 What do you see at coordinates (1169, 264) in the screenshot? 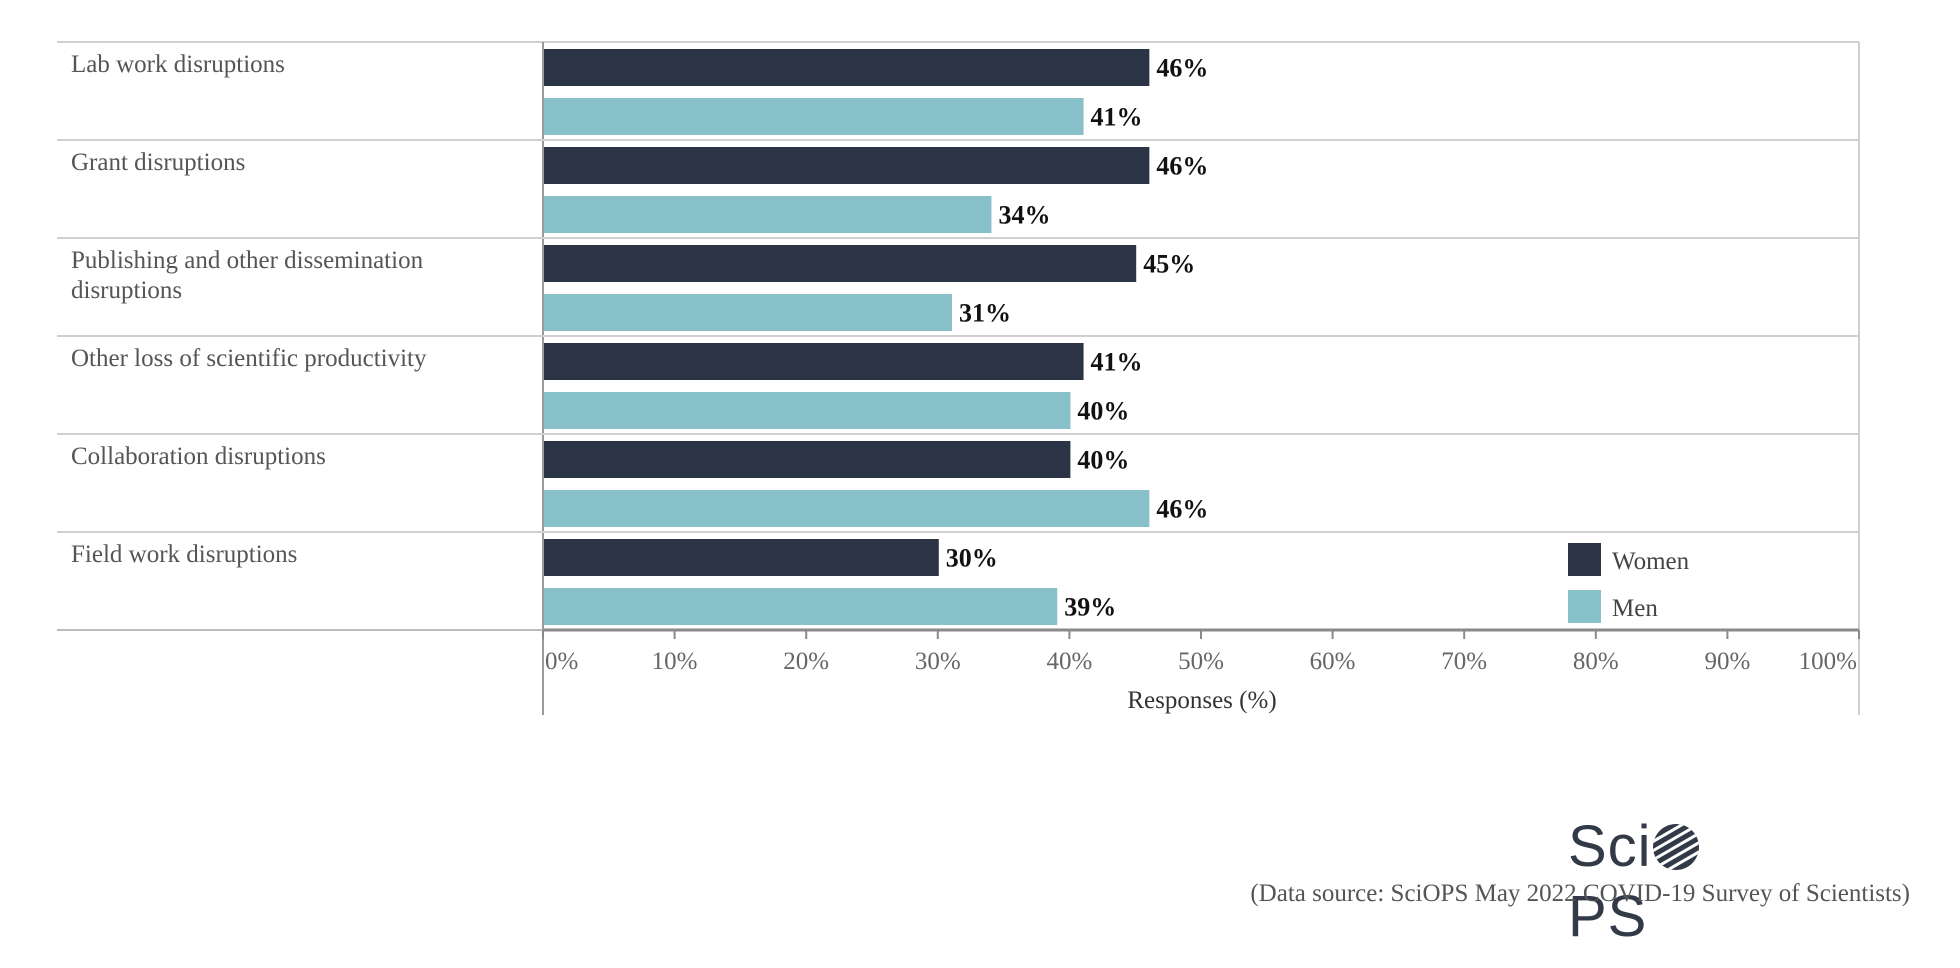
I see `bar-value-label: 45%` at bounding box center [1169, 264].